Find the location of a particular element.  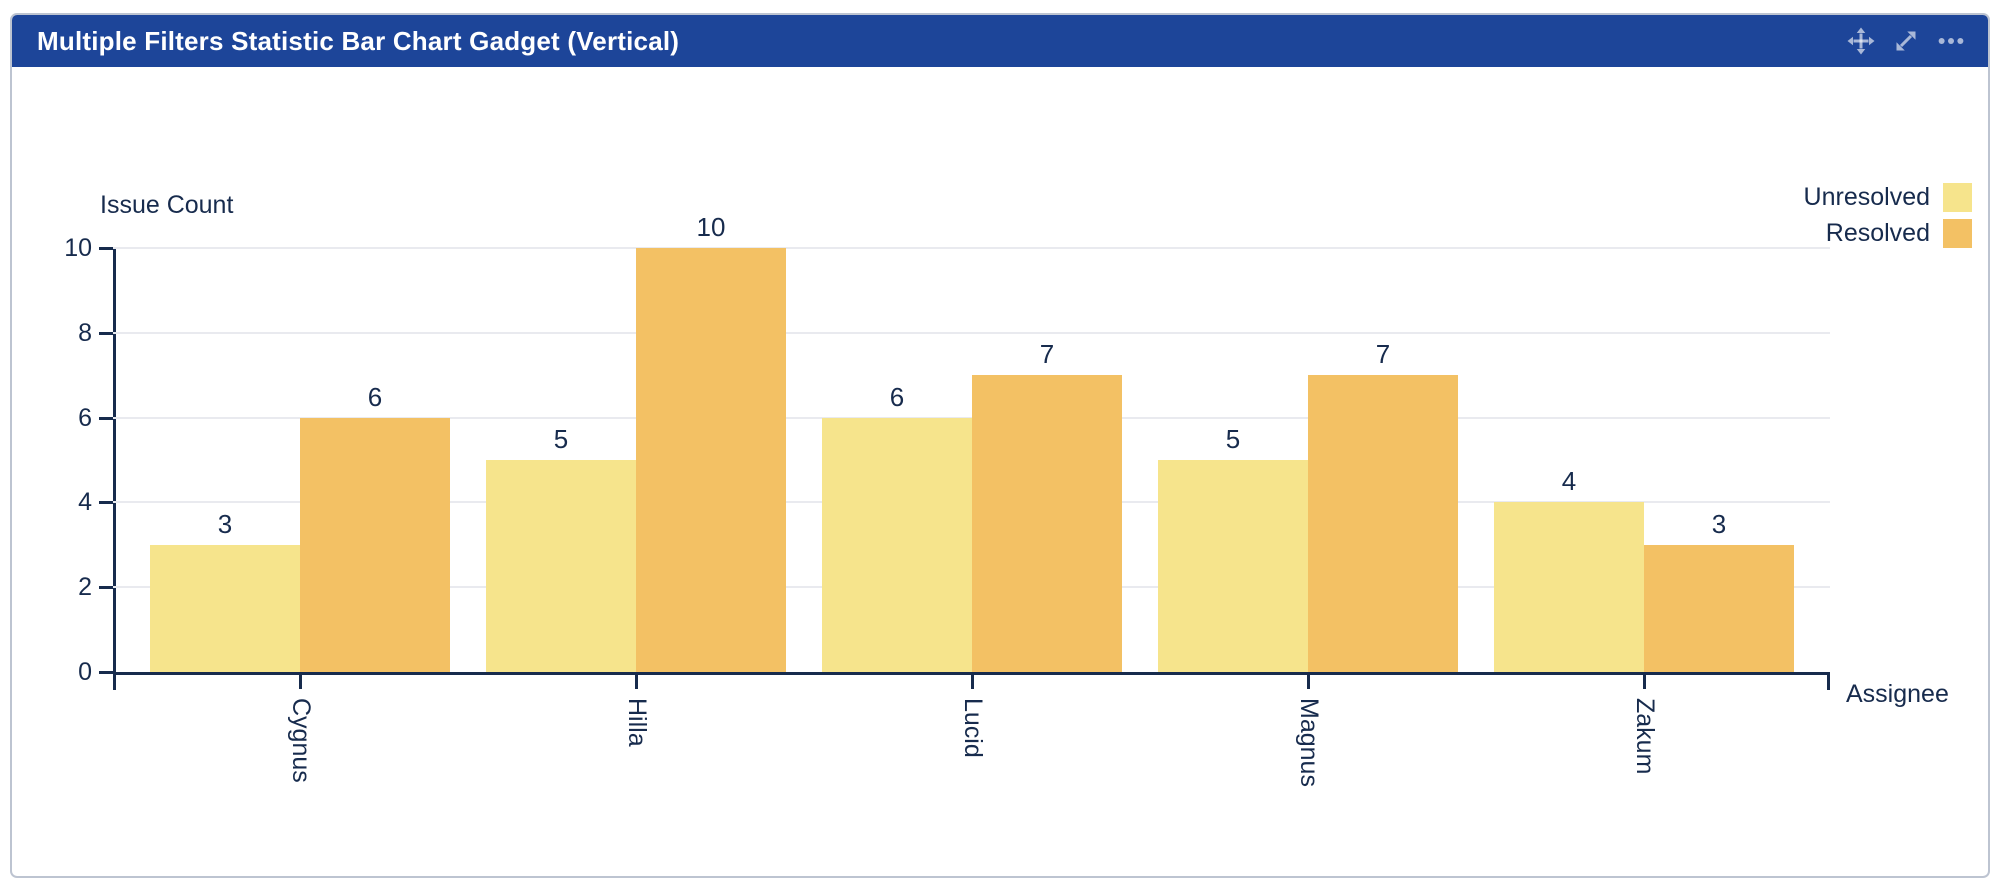

bar-resolved-cygnus is located at coordinates (375, 545).